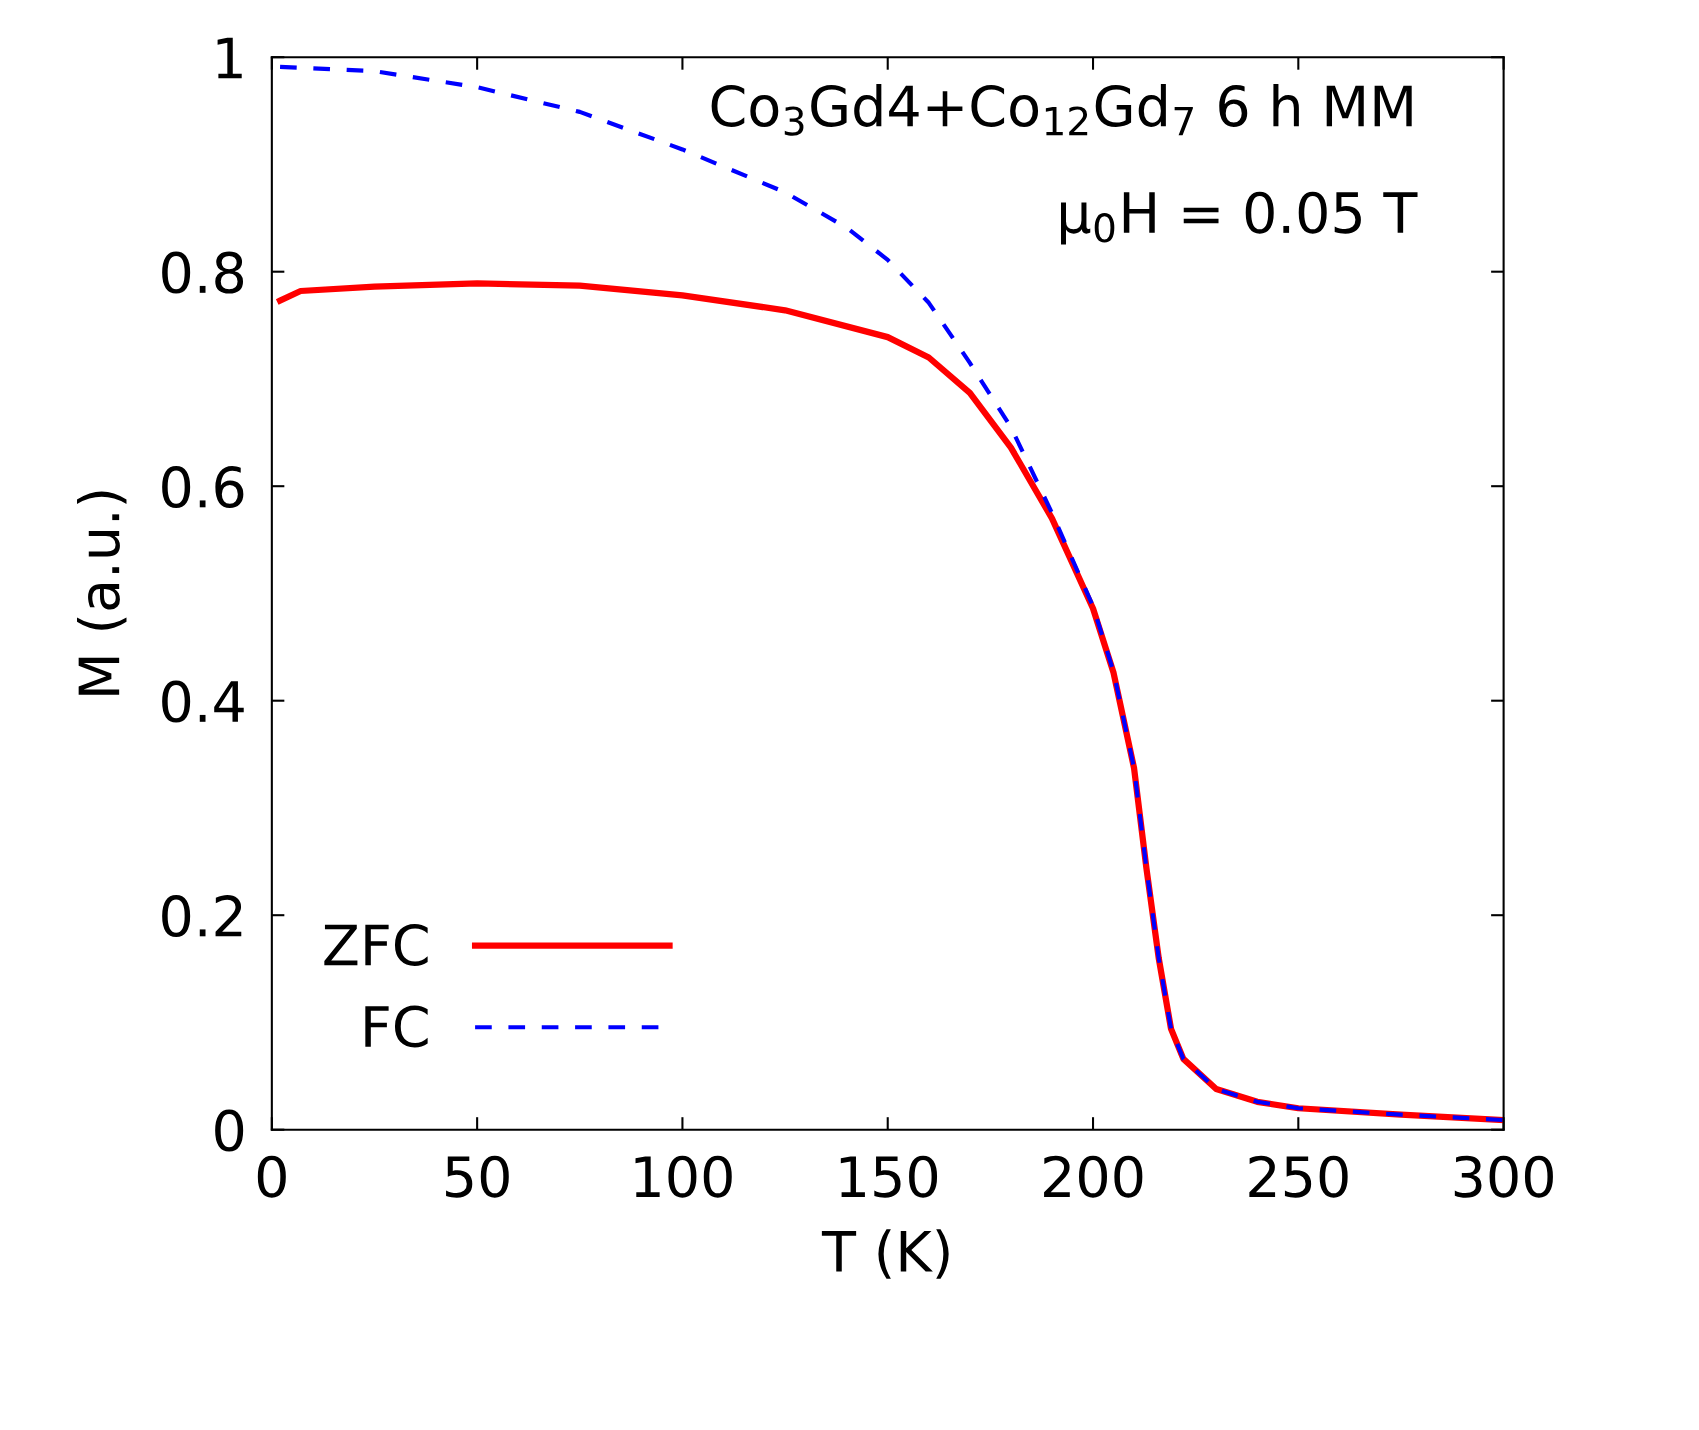 The width and height of the screenshot is (1699, 1430). What do you see at coordinates (1503, 1176) in the screenshot?
I see `x-tick-label: 300` at bounding box center [1503, 1176].